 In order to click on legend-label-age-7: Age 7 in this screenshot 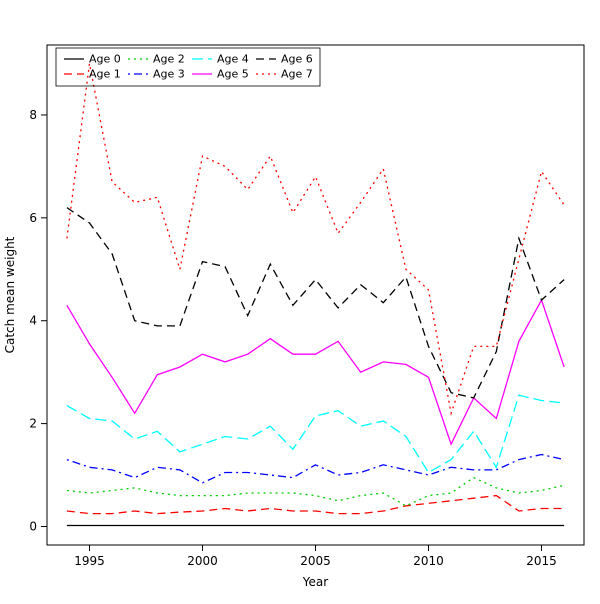, I will do `click(297, 74)`.